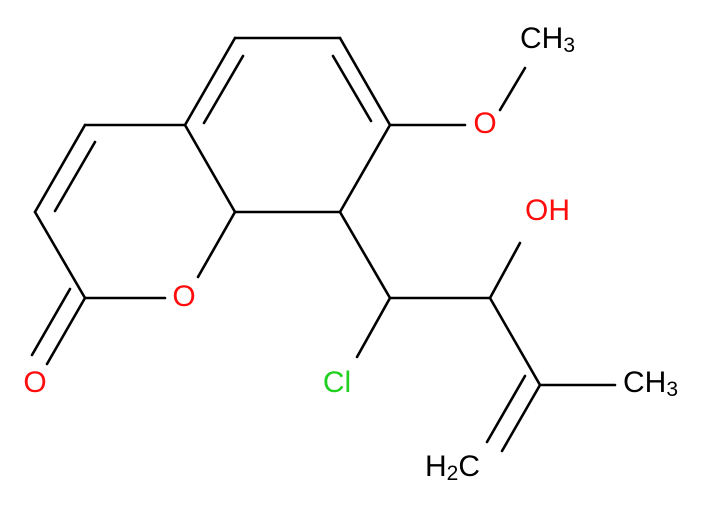 The image size is (719, 509). Describe the element at coordinates (452, 467) in the screenshot. I see `atom-label: H2C` at that location.